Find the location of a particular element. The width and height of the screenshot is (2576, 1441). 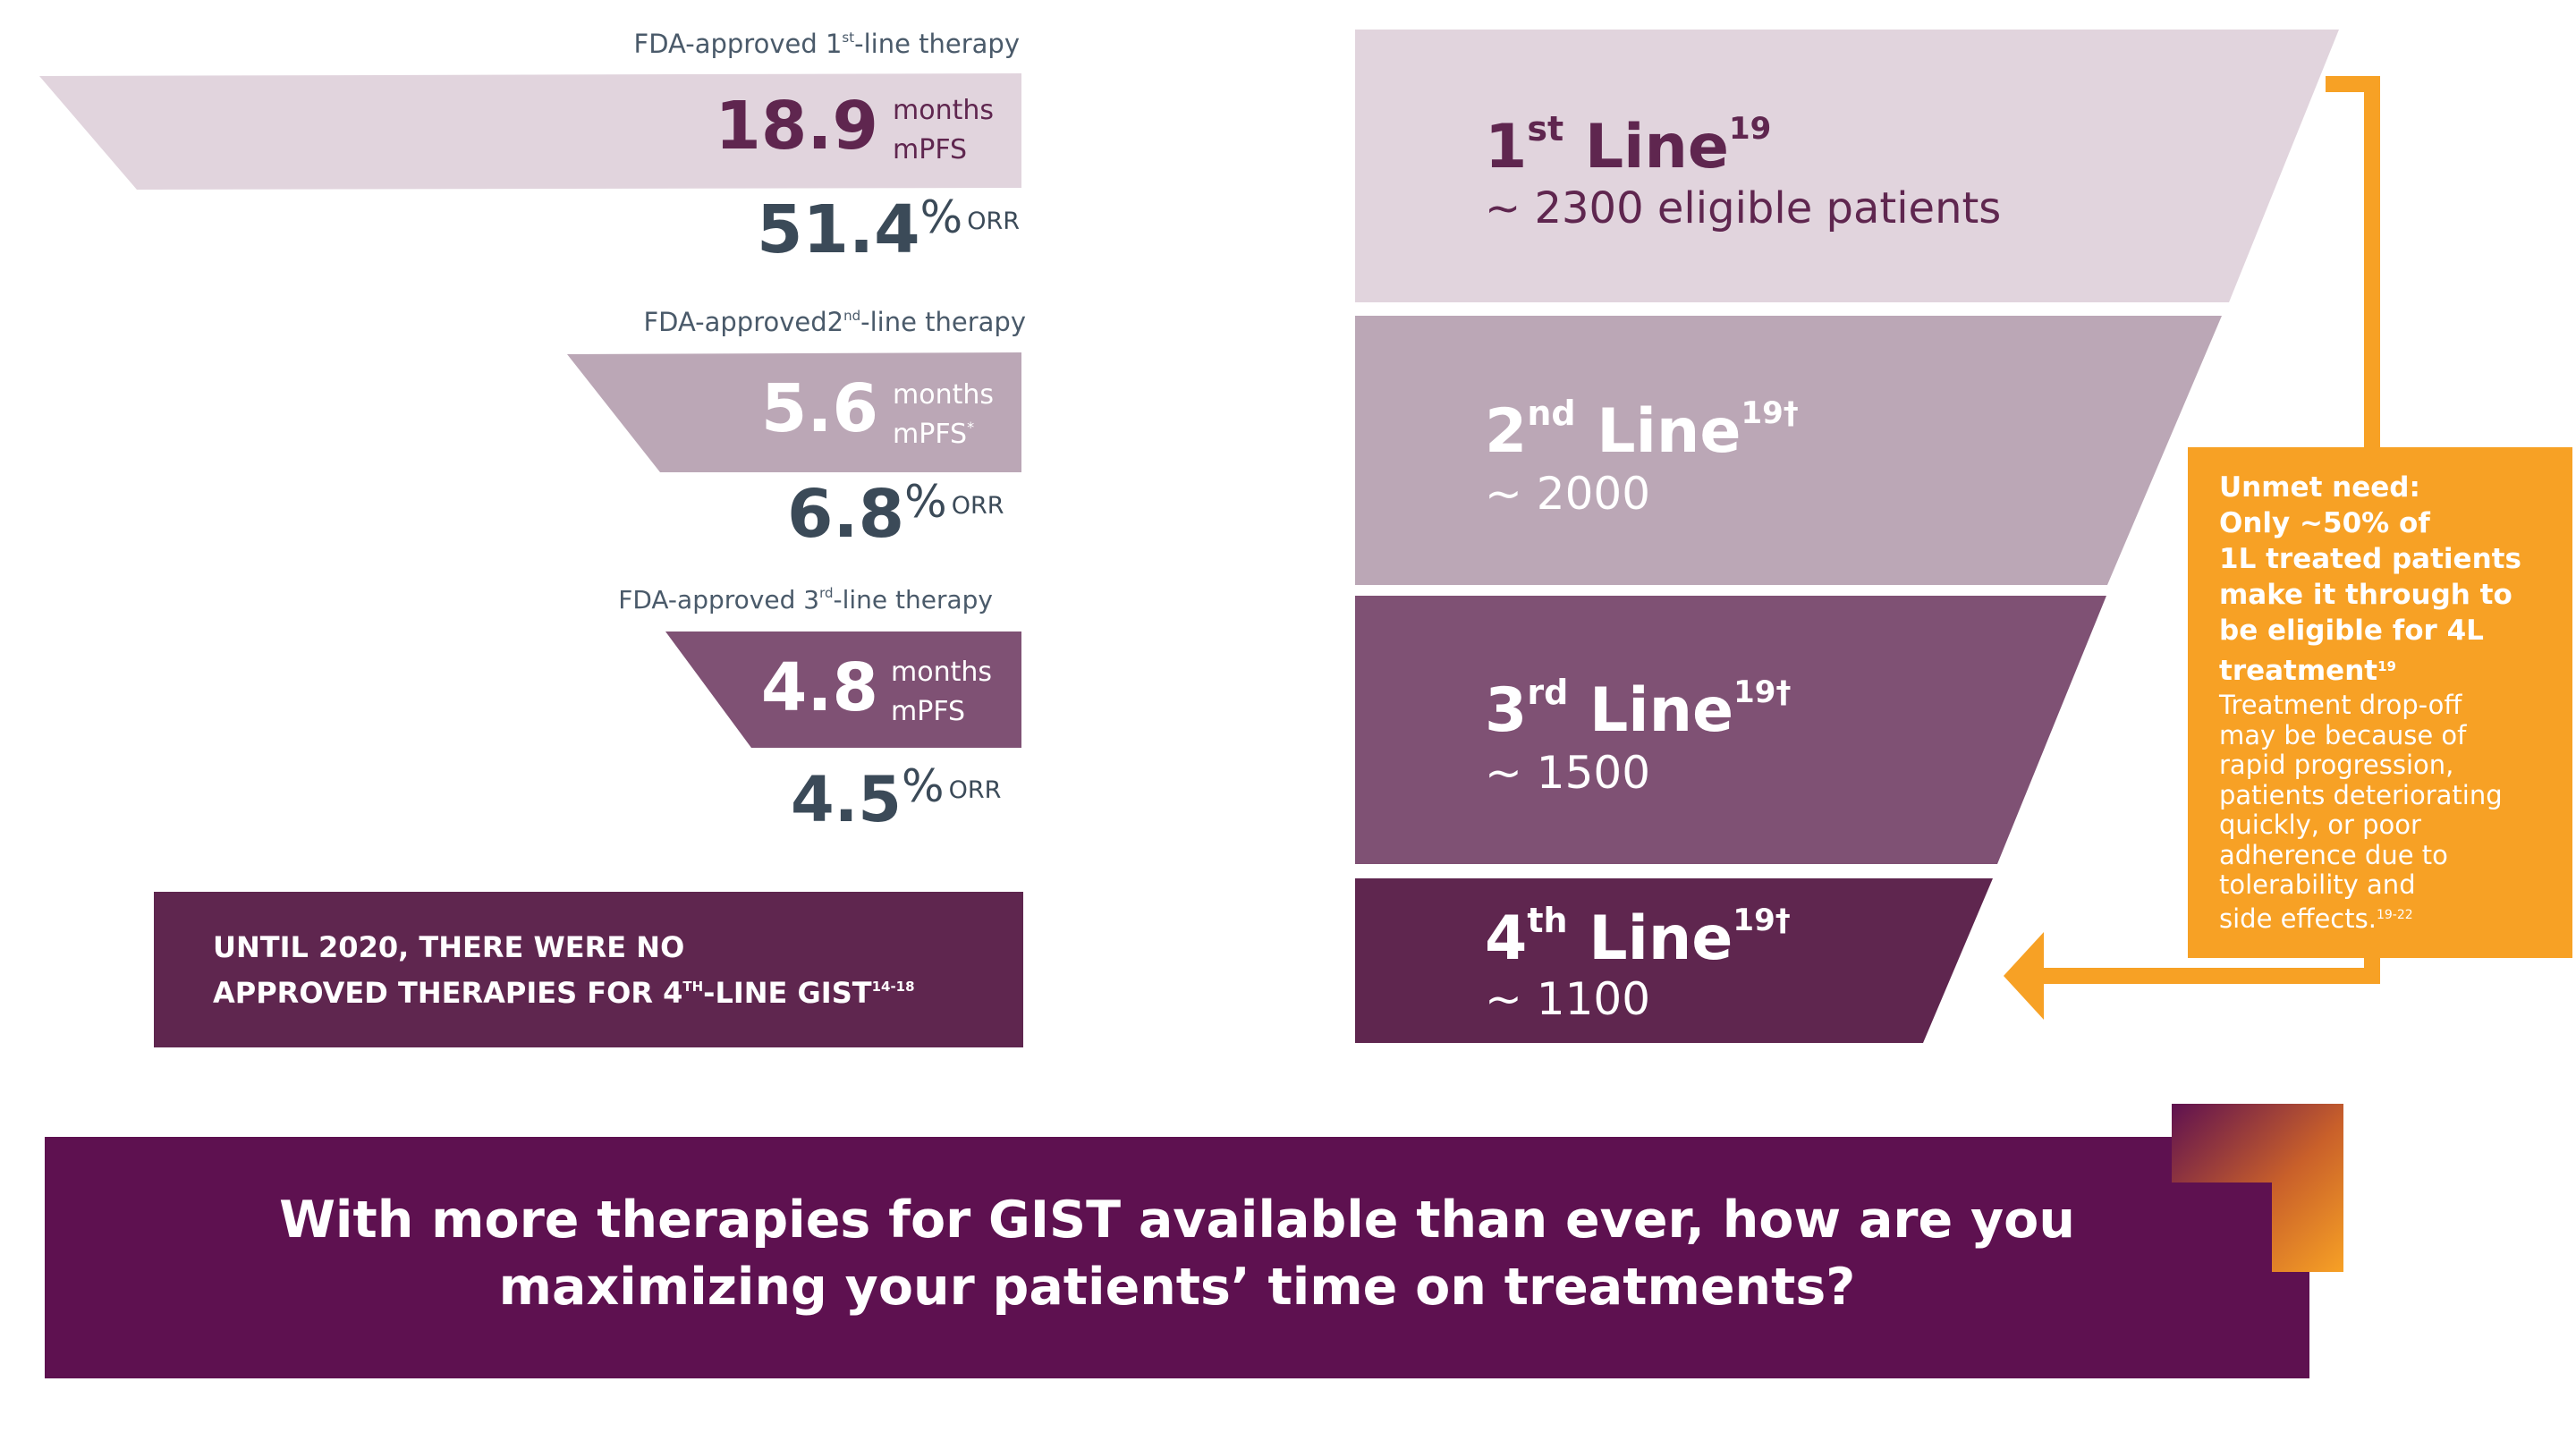

therapy-3-label: FDA-approved 3rd-line therapy is located at coordinates (805, 600).